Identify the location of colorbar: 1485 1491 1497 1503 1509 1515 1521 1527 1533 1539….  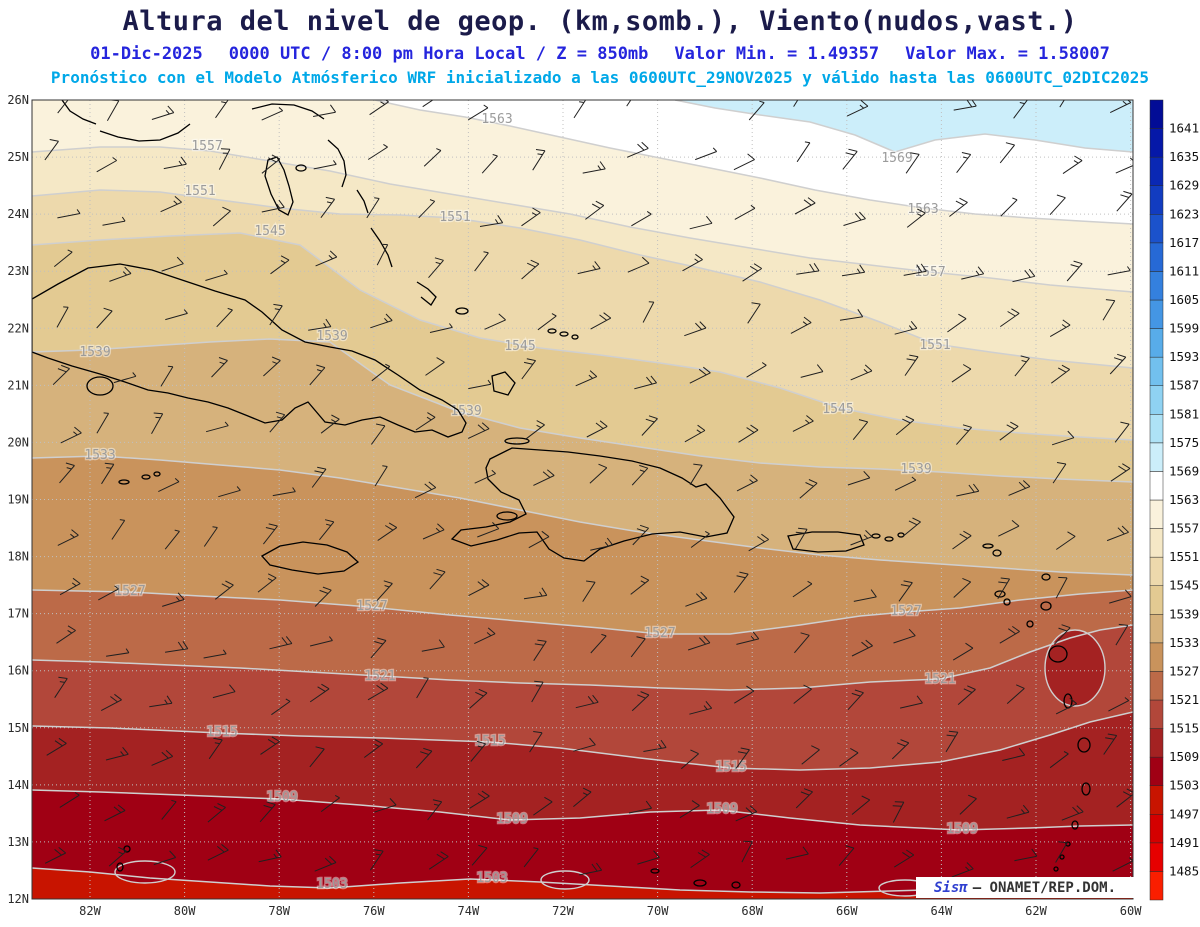
(1174, 500).